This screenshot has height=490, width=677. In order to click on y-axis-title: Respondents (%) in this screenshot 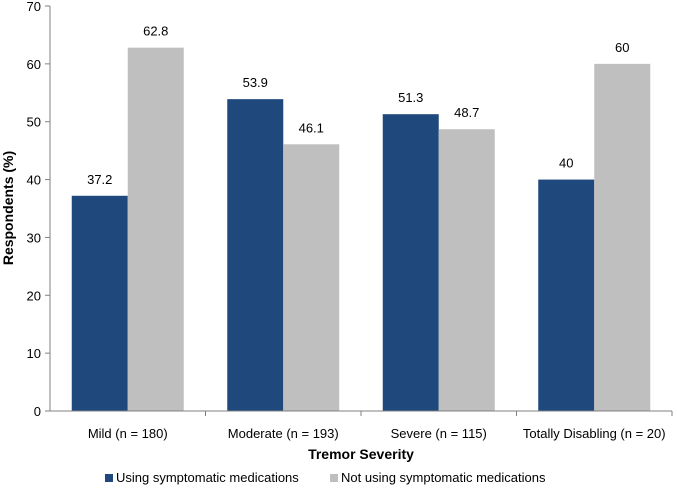, I will do `click(8, 208)`.